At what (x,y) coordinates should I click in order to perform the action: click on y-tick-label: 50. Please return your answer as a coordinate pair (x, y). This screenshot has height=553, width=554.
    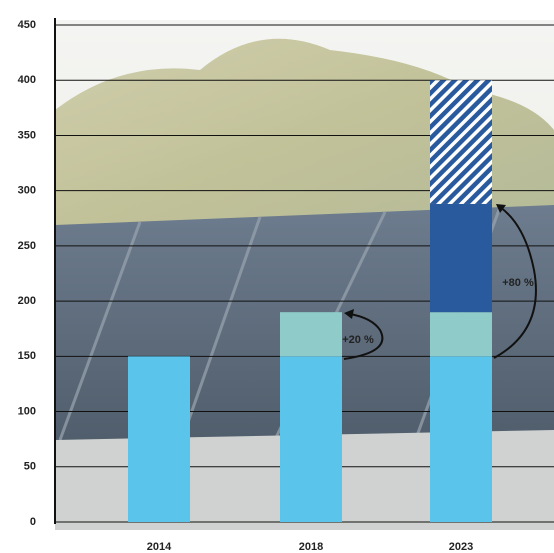
    Looking at the image, I should click on (30, 467).